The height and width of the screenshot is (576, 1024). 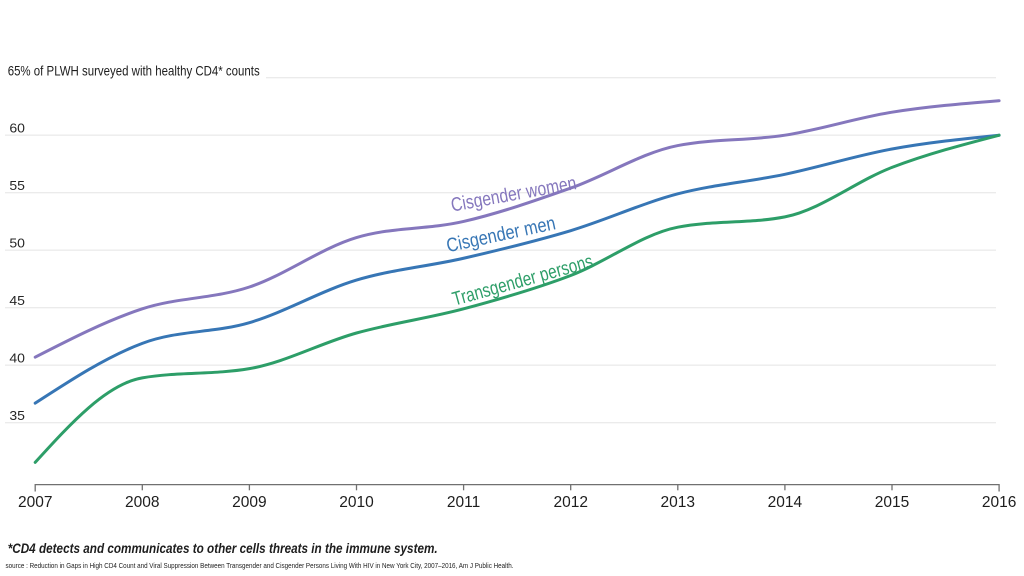 What do you see at coordinates (463, 502) in the screenshot?
I see `svg-text: 2011` at bounding box center [463, 502].